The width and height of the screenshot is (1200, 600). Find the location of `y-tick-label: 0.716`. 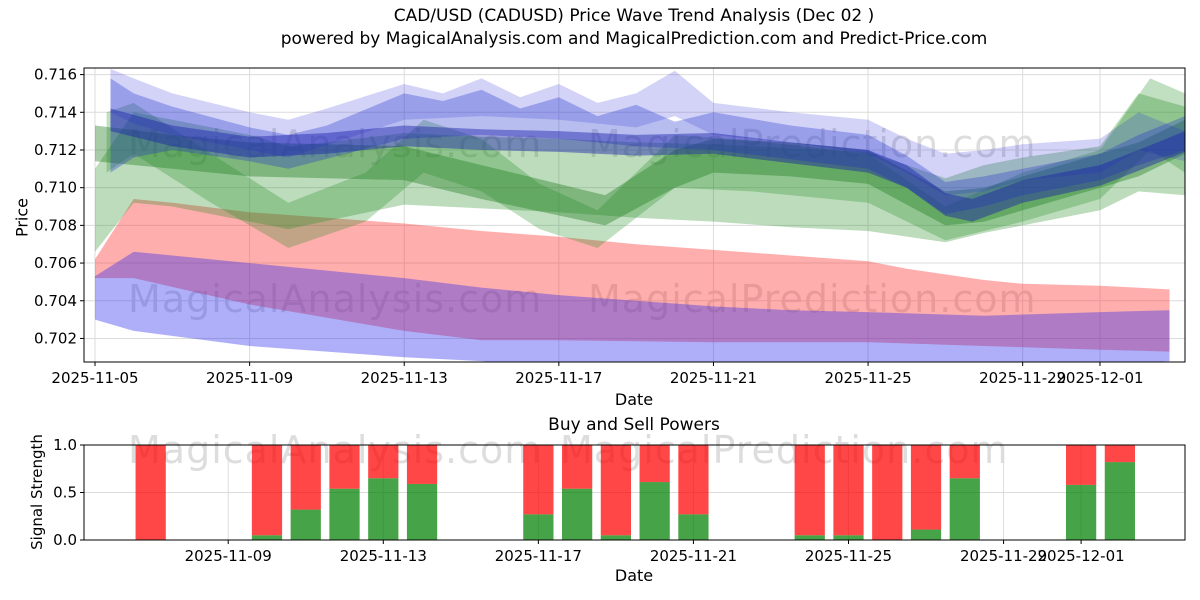

y-tick-label: 0.716 is located at coordinates (55, 75).